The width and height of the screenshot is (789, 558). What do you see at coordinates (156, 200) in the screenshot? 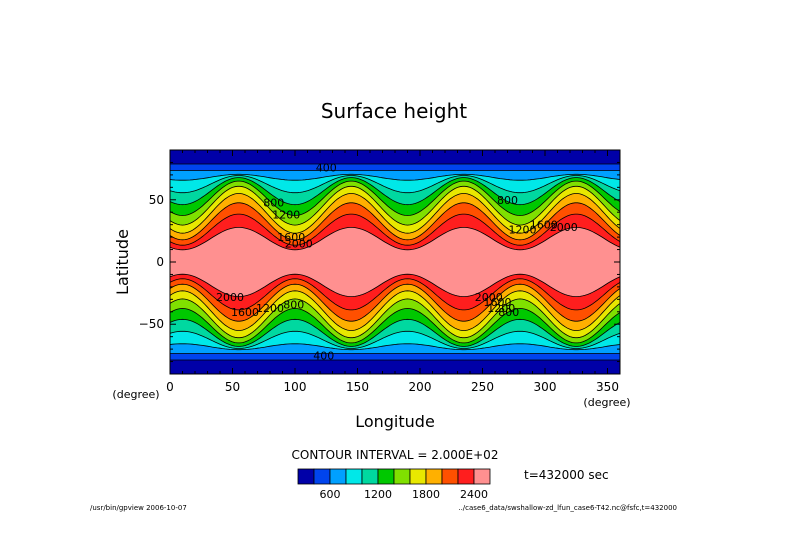
I see `y-tick-label: 50` at bounding box center [156, 200].